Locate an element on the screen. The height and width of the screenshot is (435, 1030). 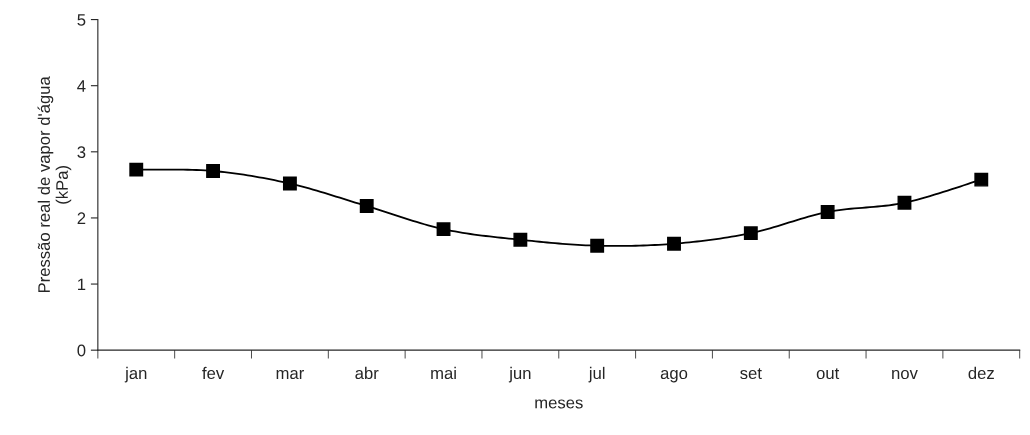
y-tick-label: 3 is located at coordinates (81, 152).